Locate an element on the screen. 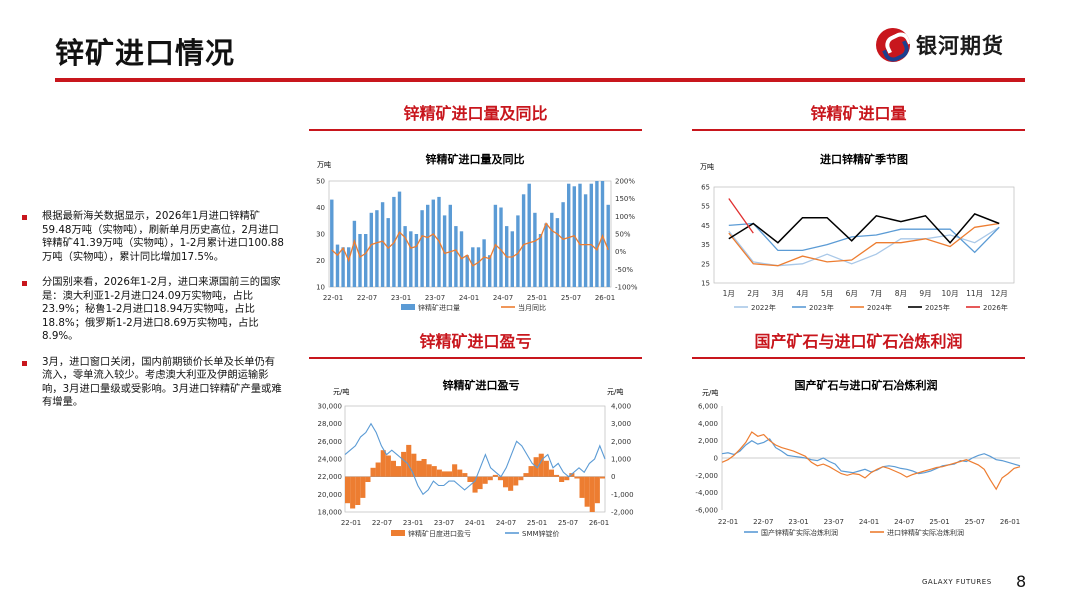  section-title: 锌精矿进口盈亏 is located at coordinates (475, 341).